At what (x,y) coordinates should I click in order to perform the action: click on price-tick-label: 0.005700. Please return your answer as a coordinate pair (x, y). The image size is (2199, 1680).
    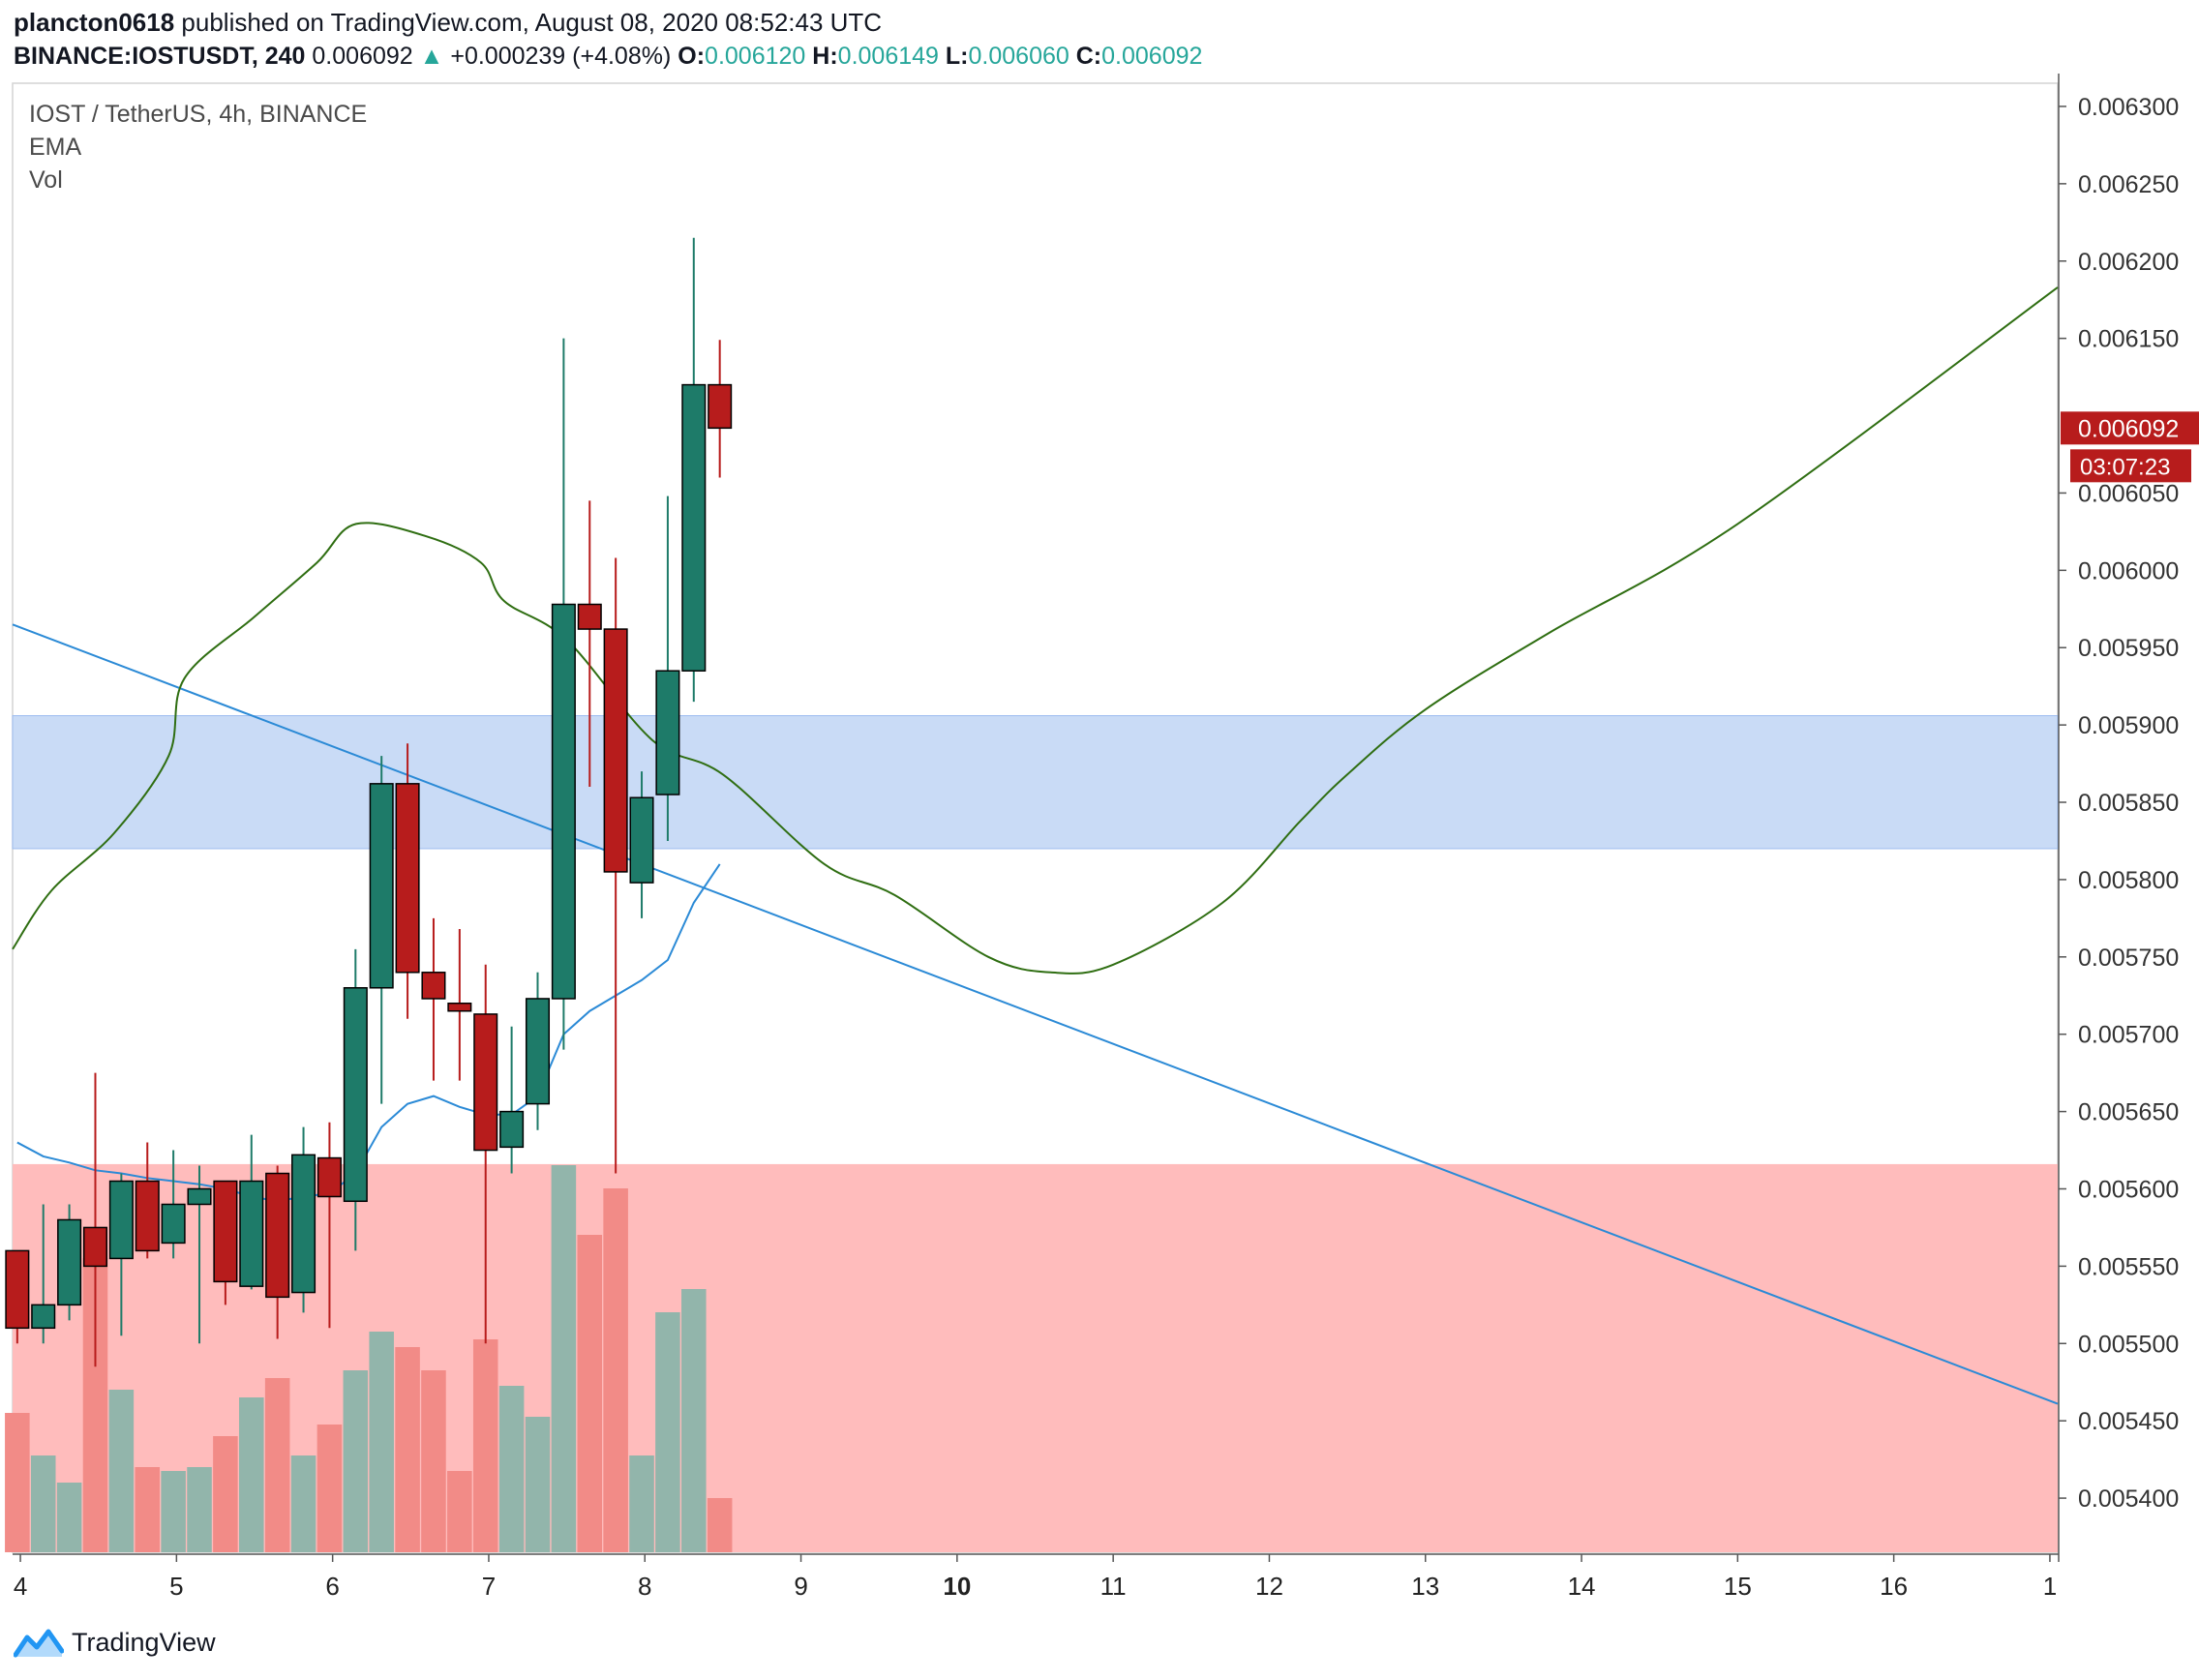
    Looking at the image, I should click on (2128, 1036).